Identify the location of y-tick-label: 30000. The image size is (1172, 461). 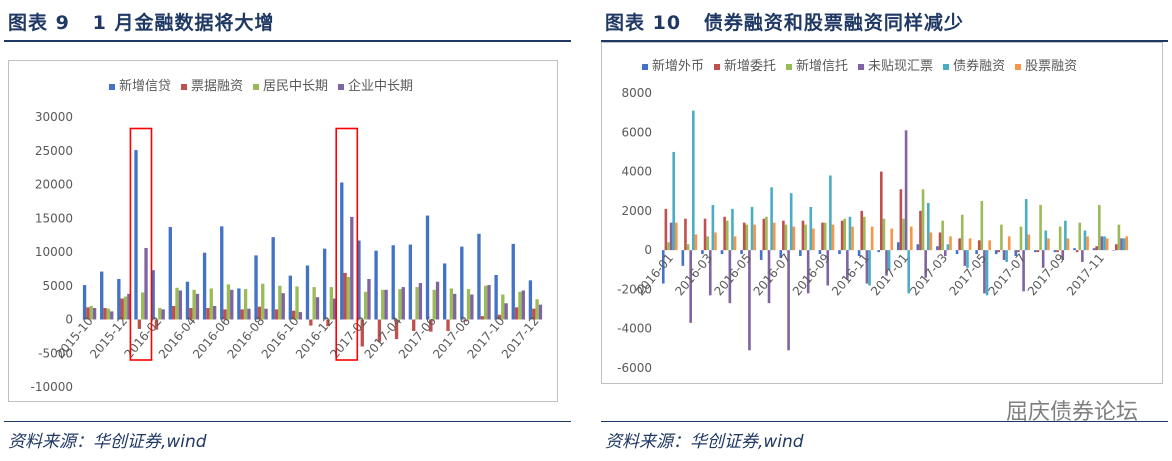
(54, 117).